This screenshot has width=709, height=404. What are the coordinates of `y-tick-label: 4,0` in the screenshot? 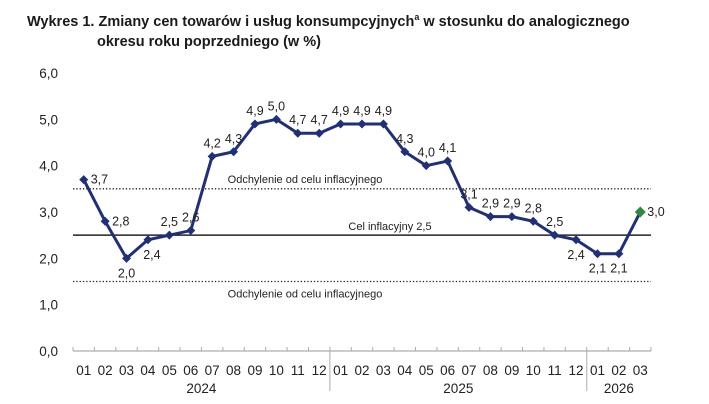 It's located at (48, 166).